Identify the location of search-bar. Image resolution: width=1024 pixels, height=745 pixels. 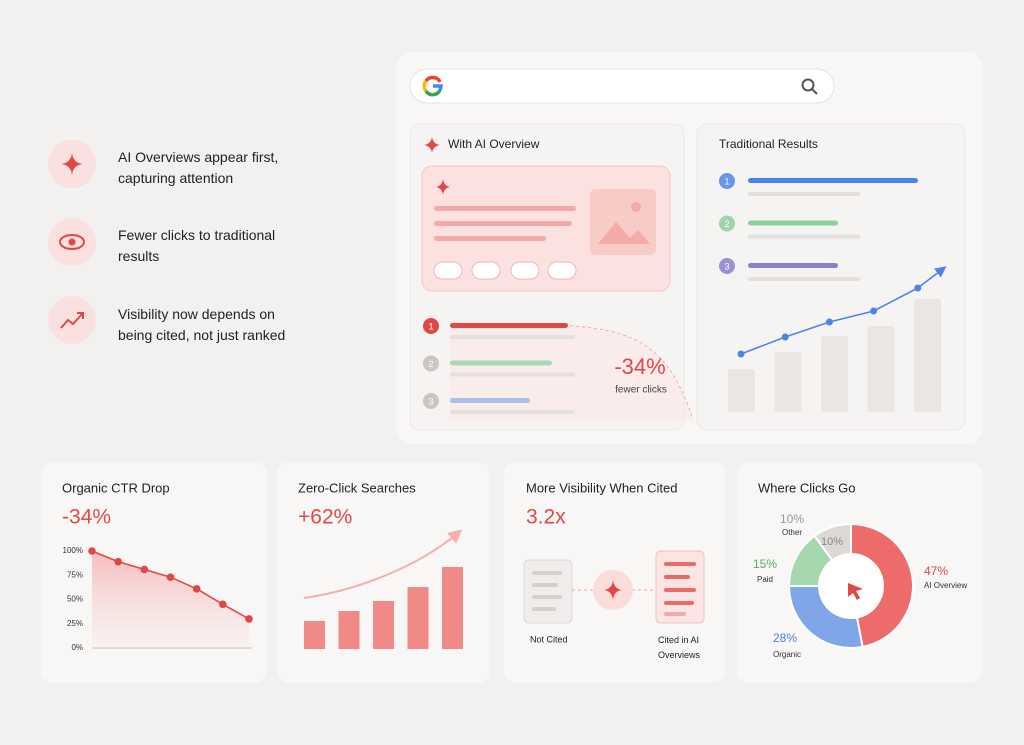
(622, 86).